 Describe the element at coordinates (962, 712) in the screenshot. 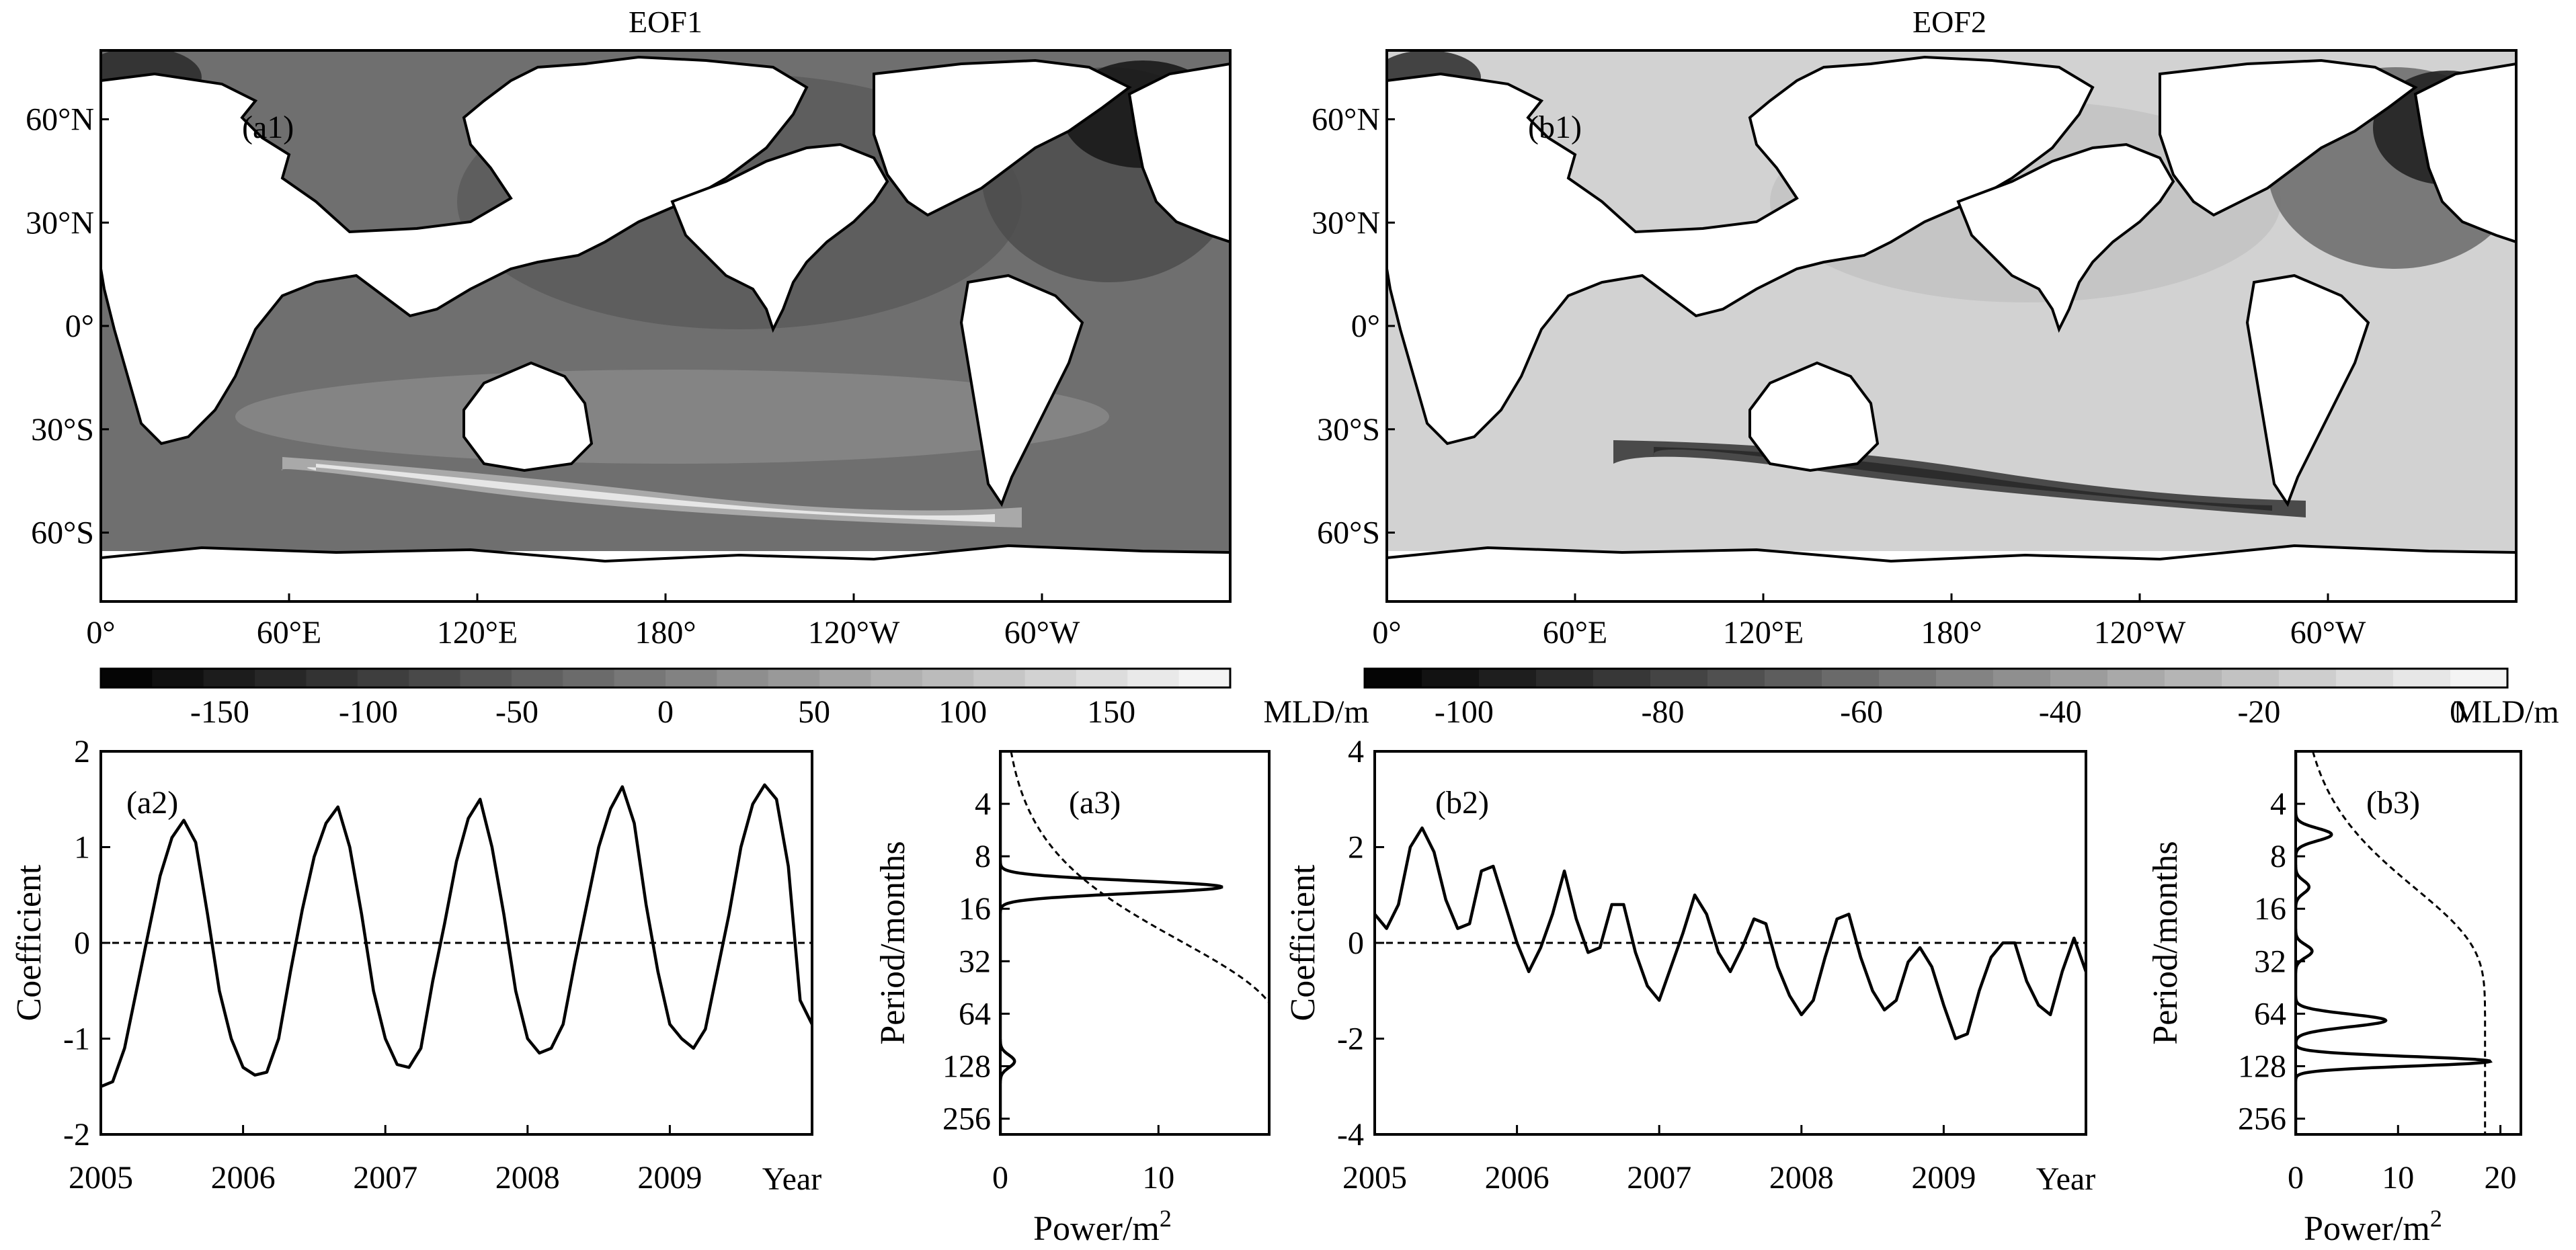

I see `colorbar-tick-label: 100` at that location.